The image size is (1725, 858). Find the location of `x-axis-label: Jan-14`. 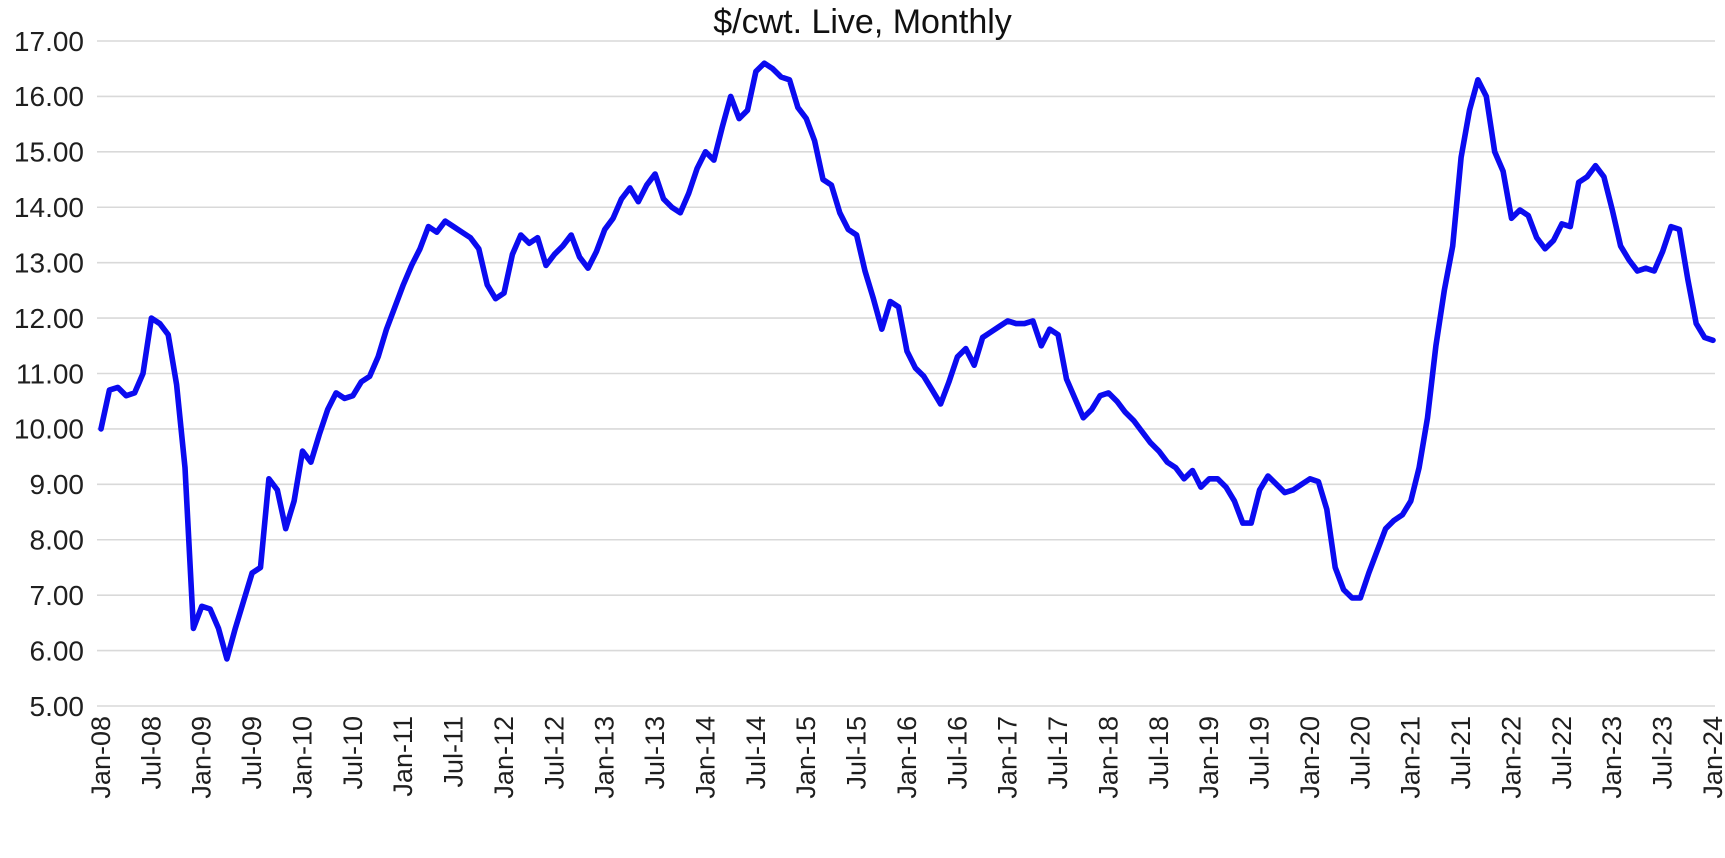

x-axis-label: Jan-14 is located at coordinates (705, 757).